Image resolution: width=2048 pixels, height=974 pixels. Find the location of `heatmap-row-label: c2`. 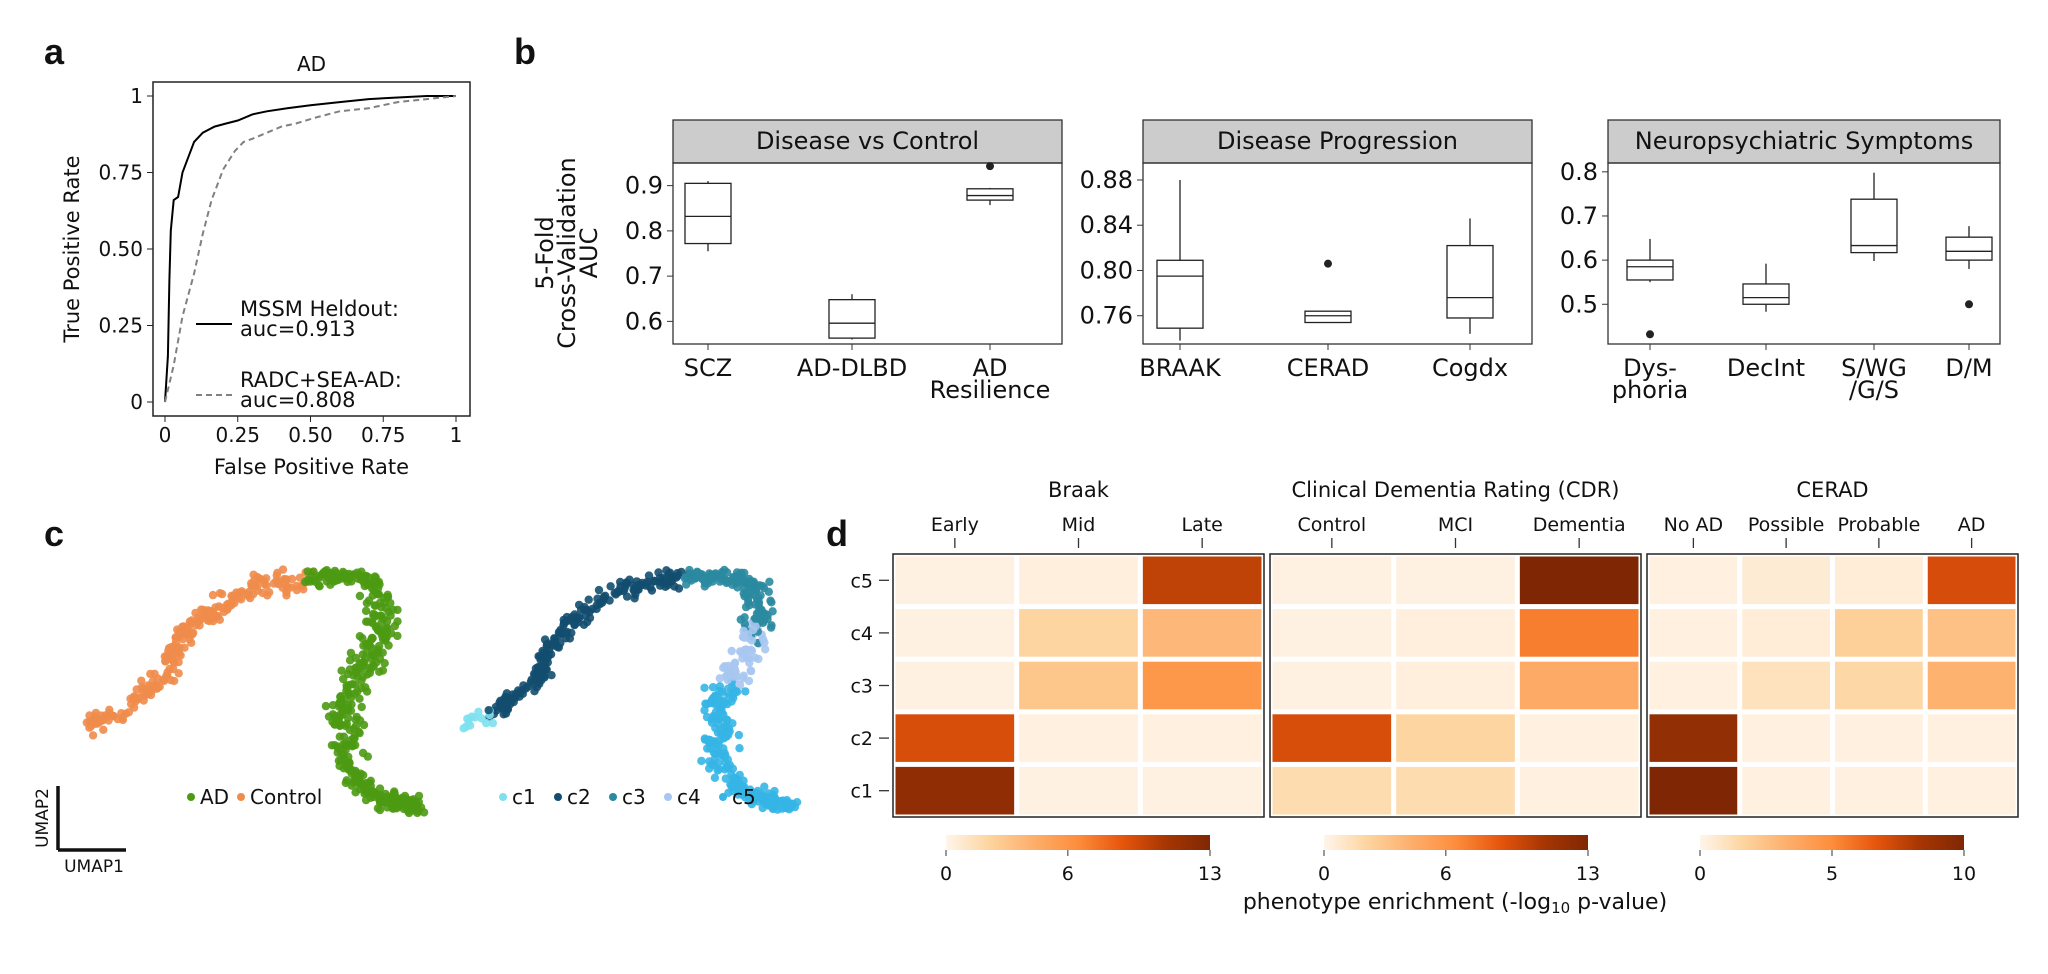

heatmap-row-label: c2 is located at coordinates (861, 739).